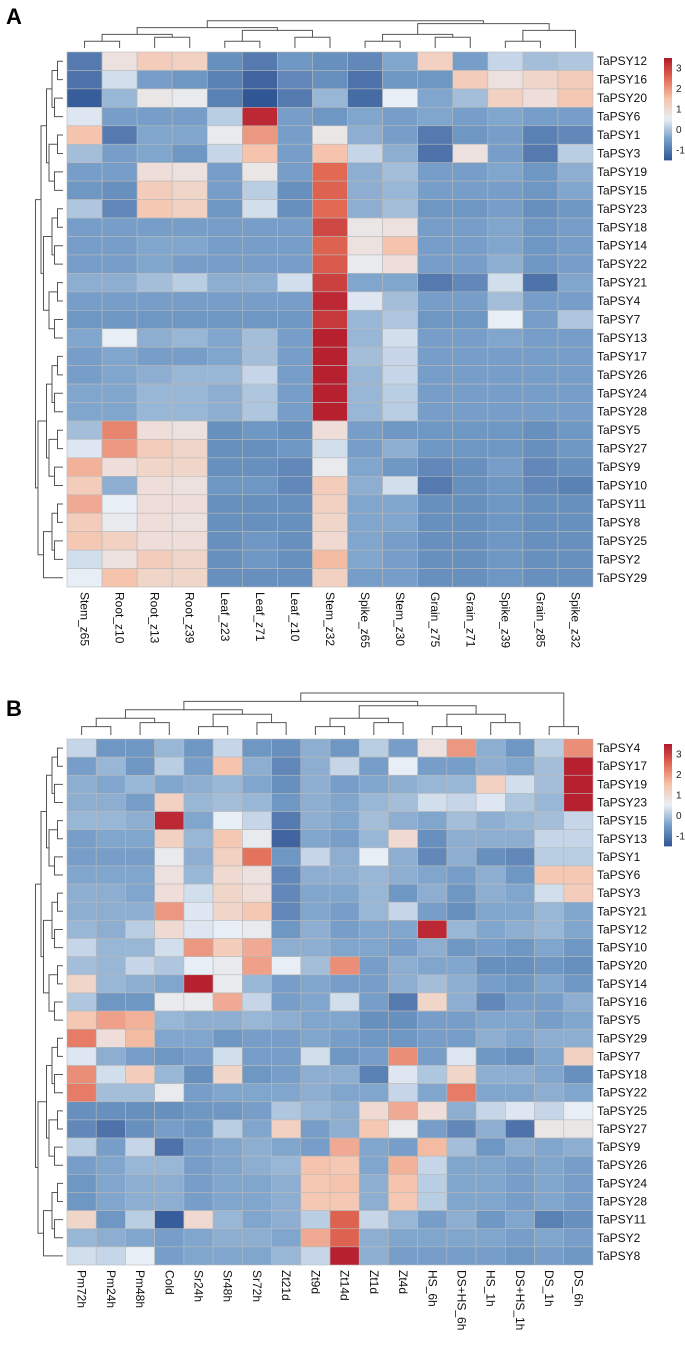  Describe the element at coordinates (190, 618) in the screenshot. I see `column-label: Root_z39` at that location.